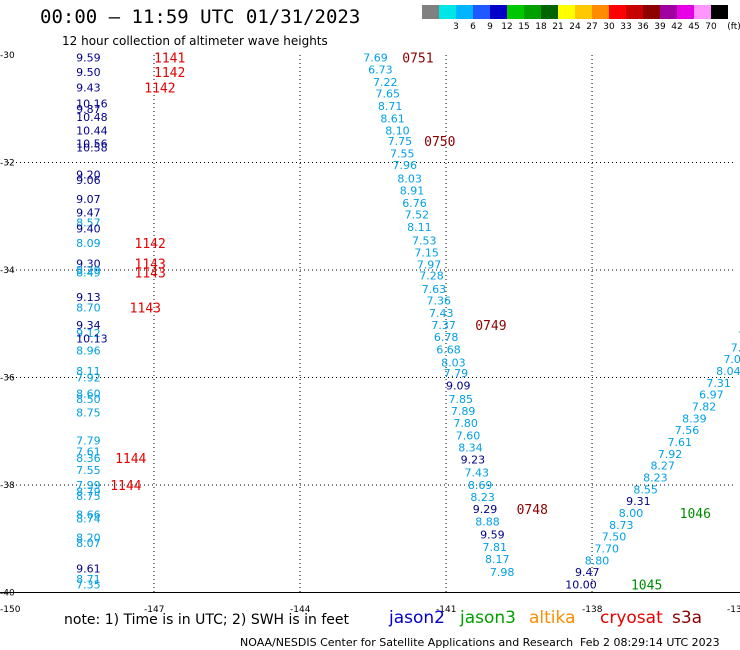 Image resolution: width=740 pixels, height=650 pixels. Describe the element at coordinates (670, 454) in the screenshot. I see `wave-height-value: 7.92` at that location.